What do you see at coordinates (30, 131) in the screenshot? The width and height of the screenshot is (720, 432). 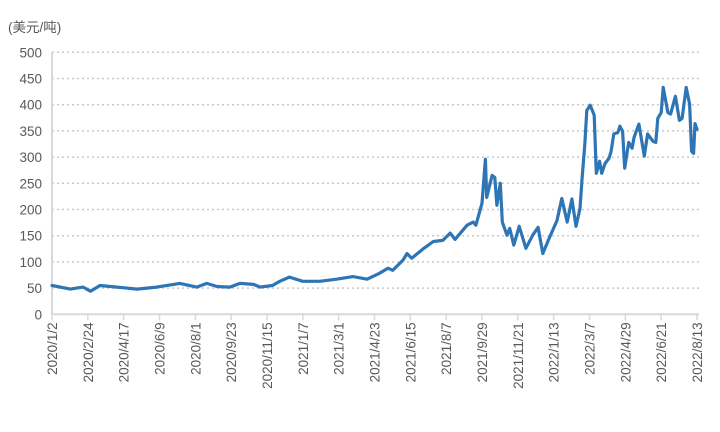 I see `y-tick-label: 350` at bounding box center [30, 131].